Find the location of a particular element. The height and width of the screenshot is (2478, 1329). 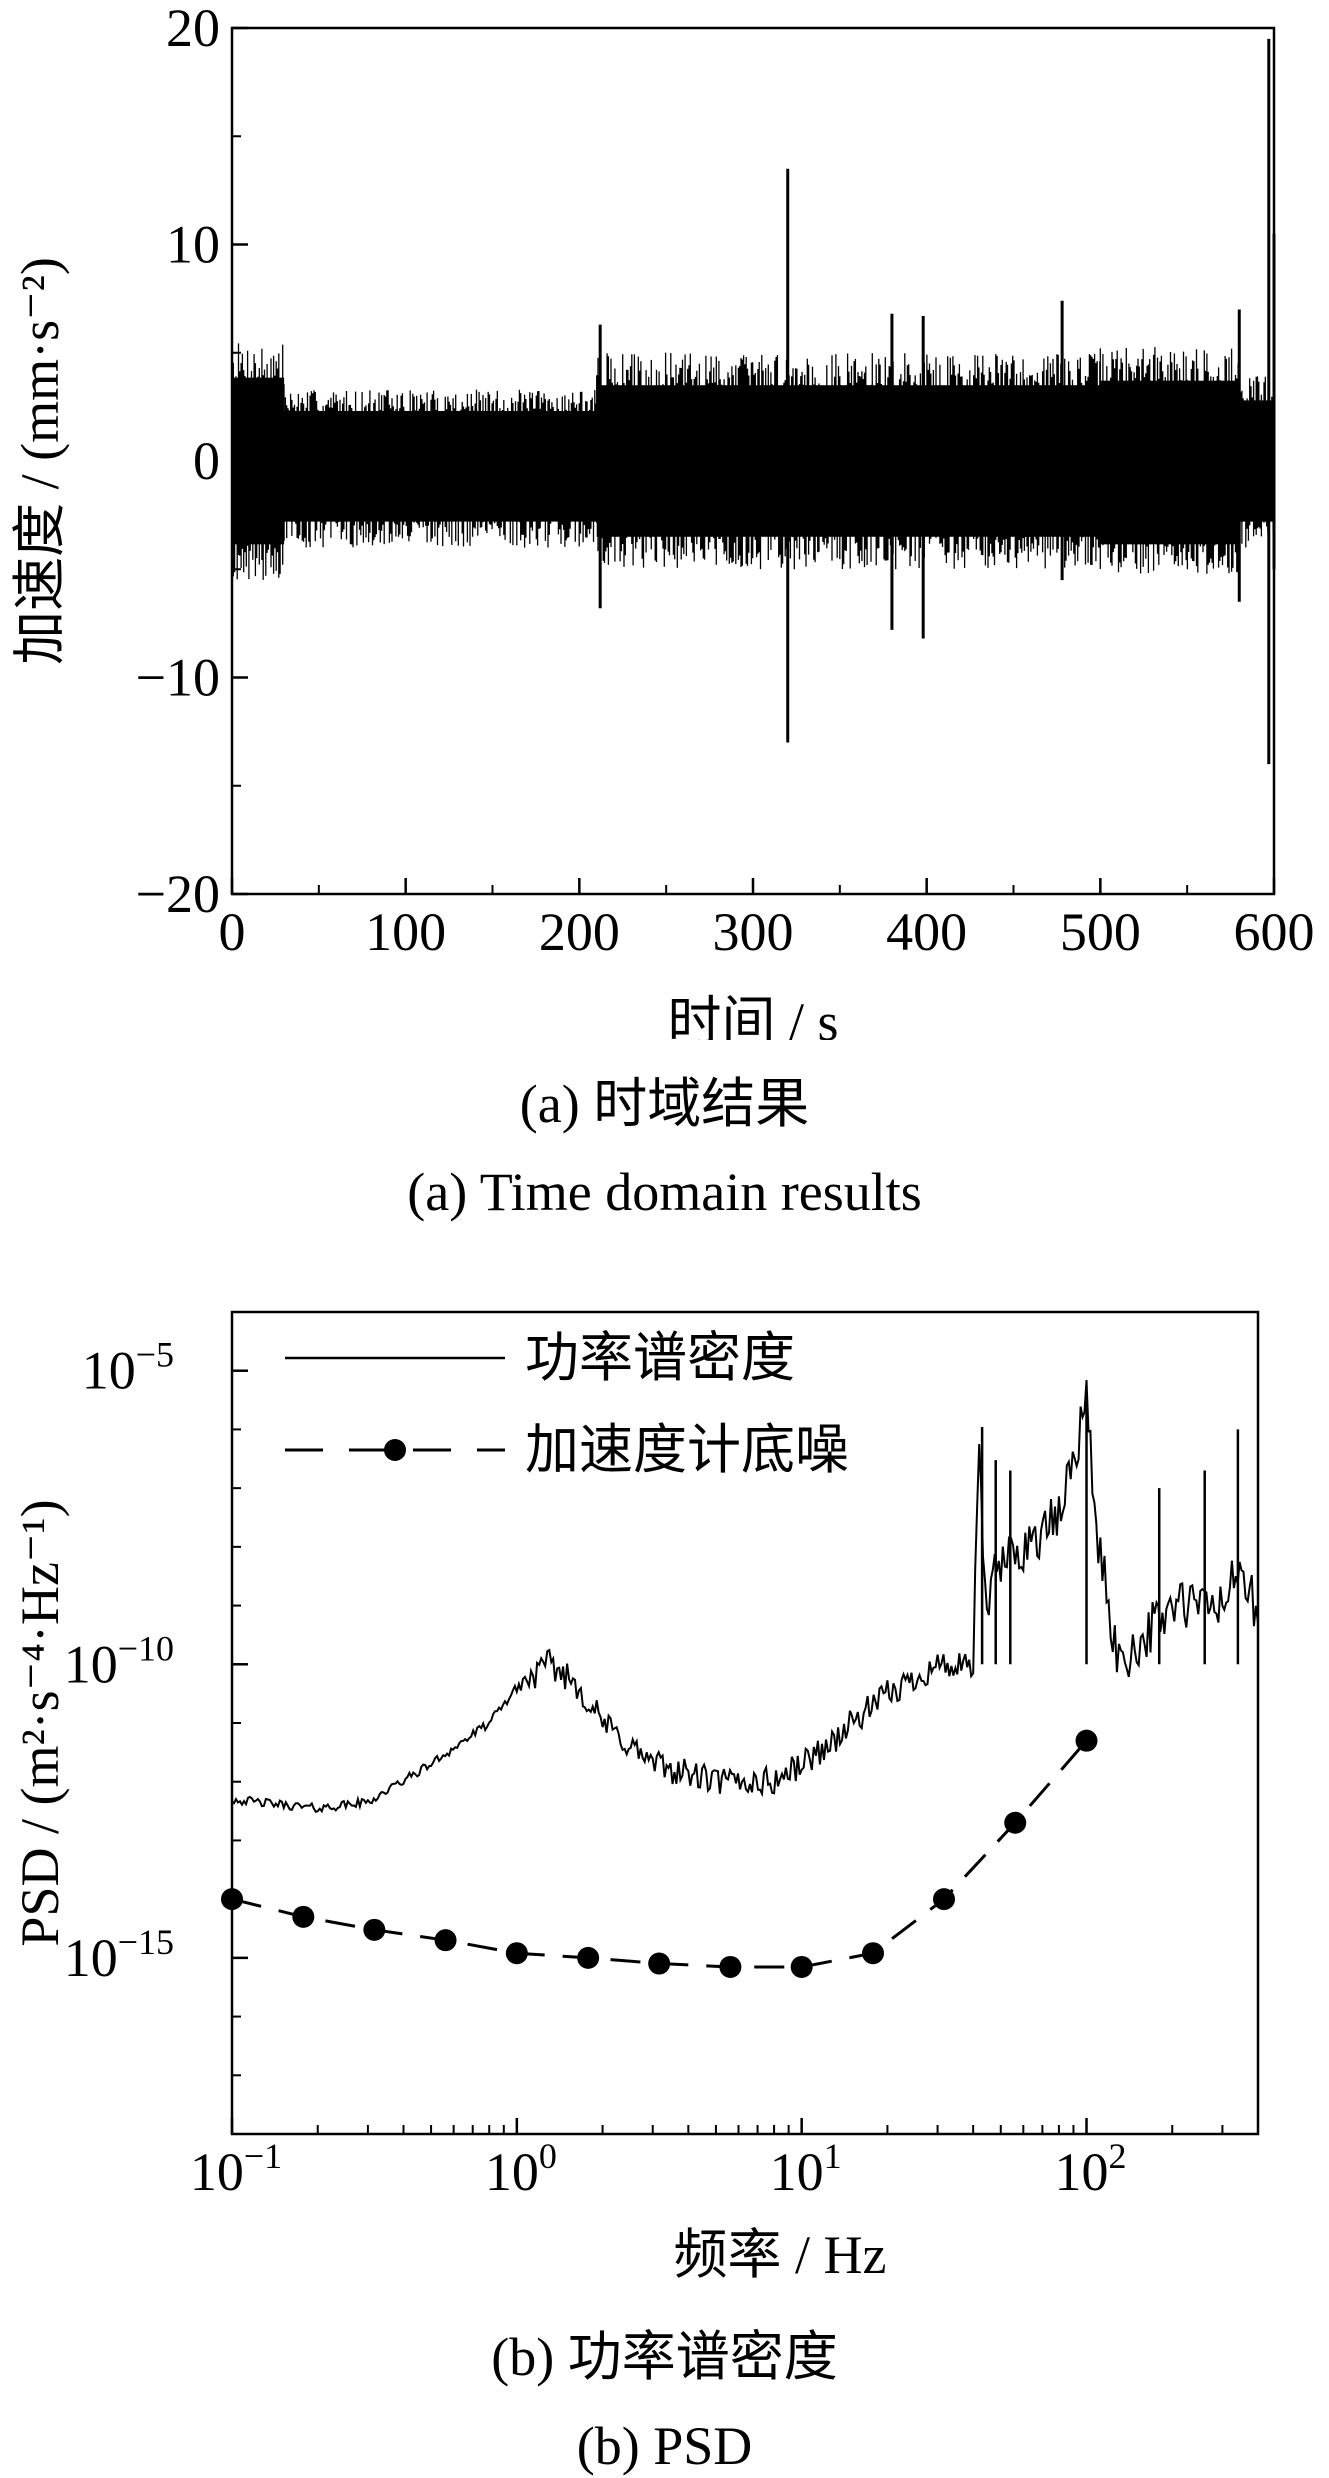

time-x-axis-label: 时间 / s is located at coordinates (752, 1016).